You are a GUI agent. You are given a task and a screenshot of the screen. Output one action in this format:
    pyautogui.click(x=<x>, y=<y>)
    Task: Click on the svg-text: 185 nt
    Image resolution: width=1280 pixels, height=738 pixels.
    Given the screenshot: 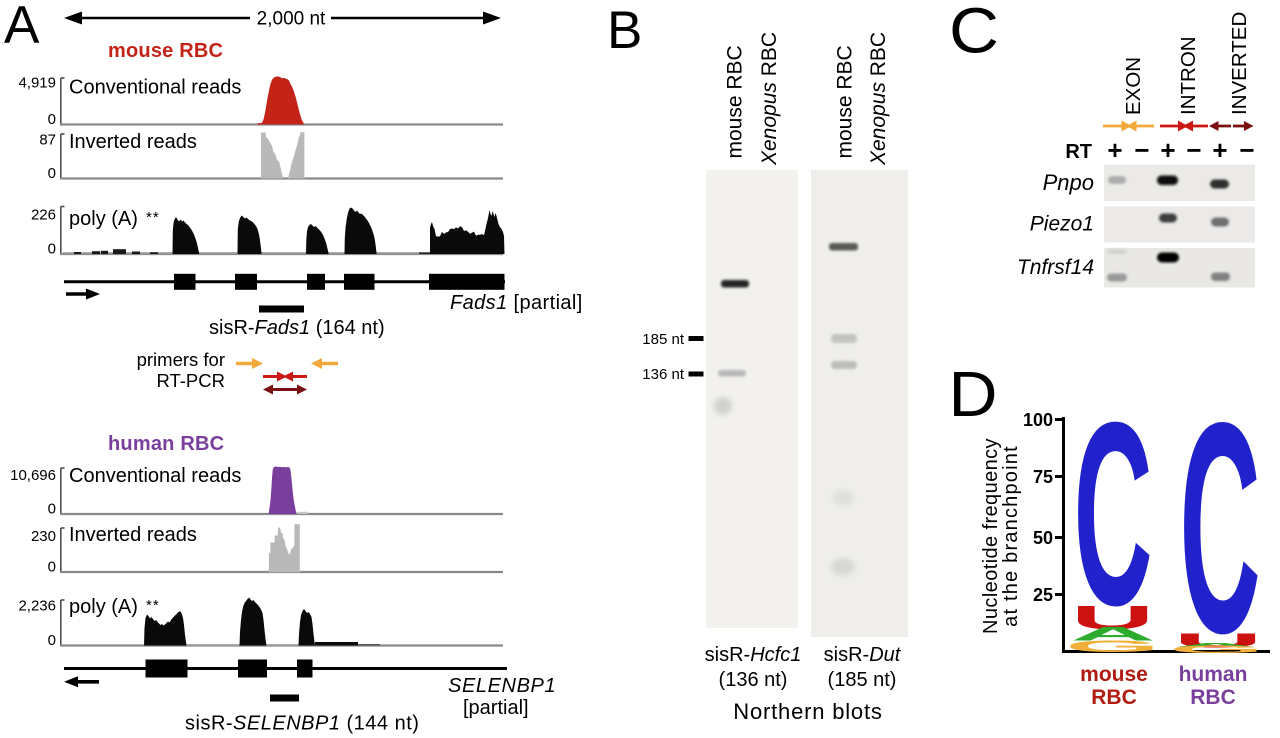 What is the action you would take?
    pyautogui.click(x=663, y=339)
    